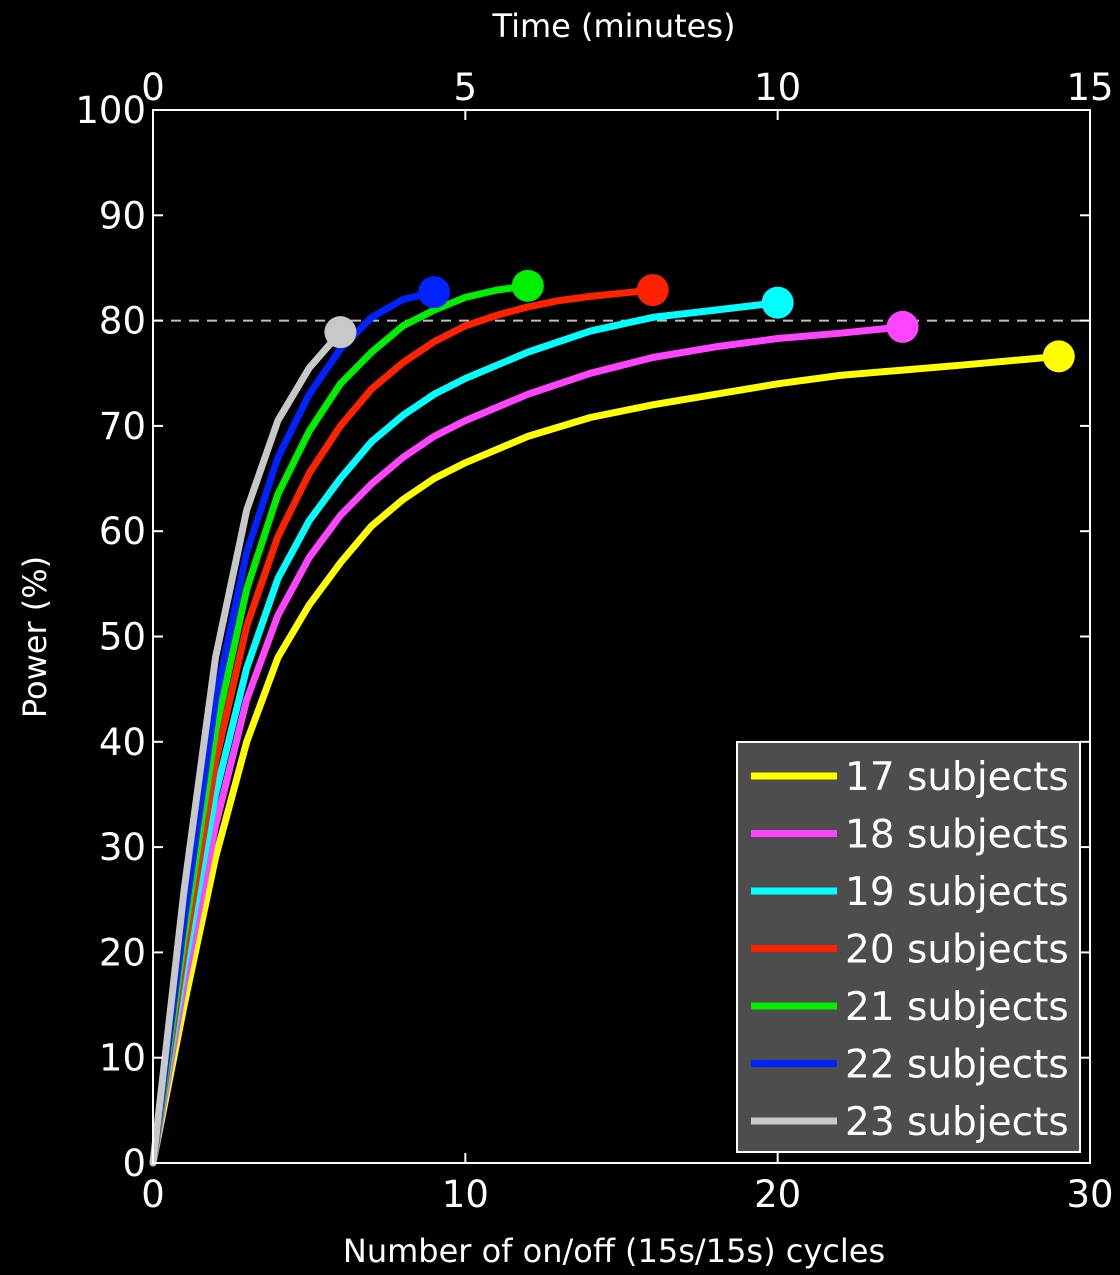  I want to click on y-tick-label: 100, so click(110, 110).